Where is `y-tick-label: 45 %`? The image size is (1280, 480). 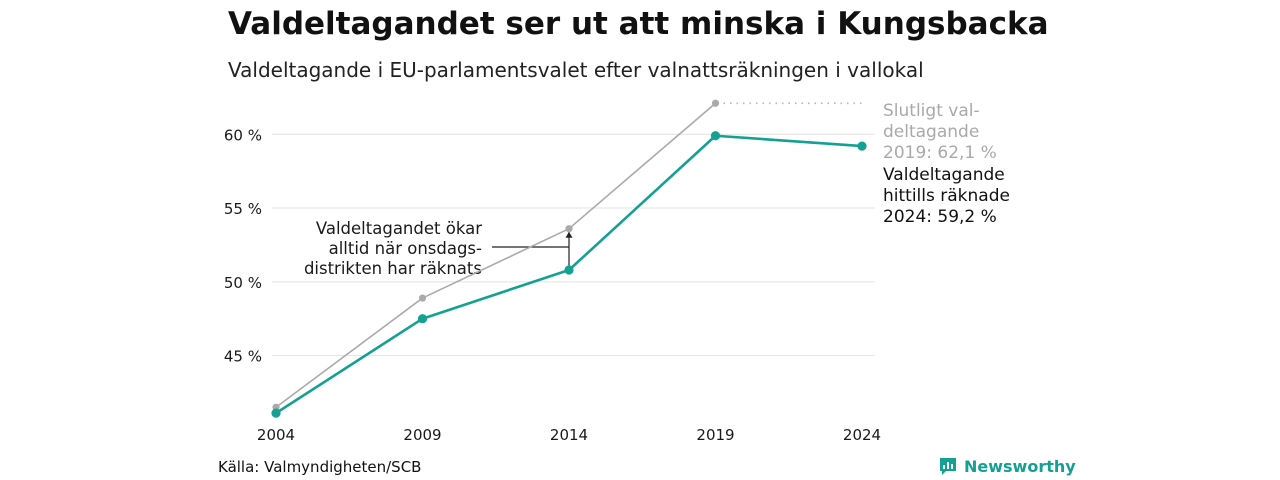 y-tick-label: 45 % is located at coordinates (243, 357).